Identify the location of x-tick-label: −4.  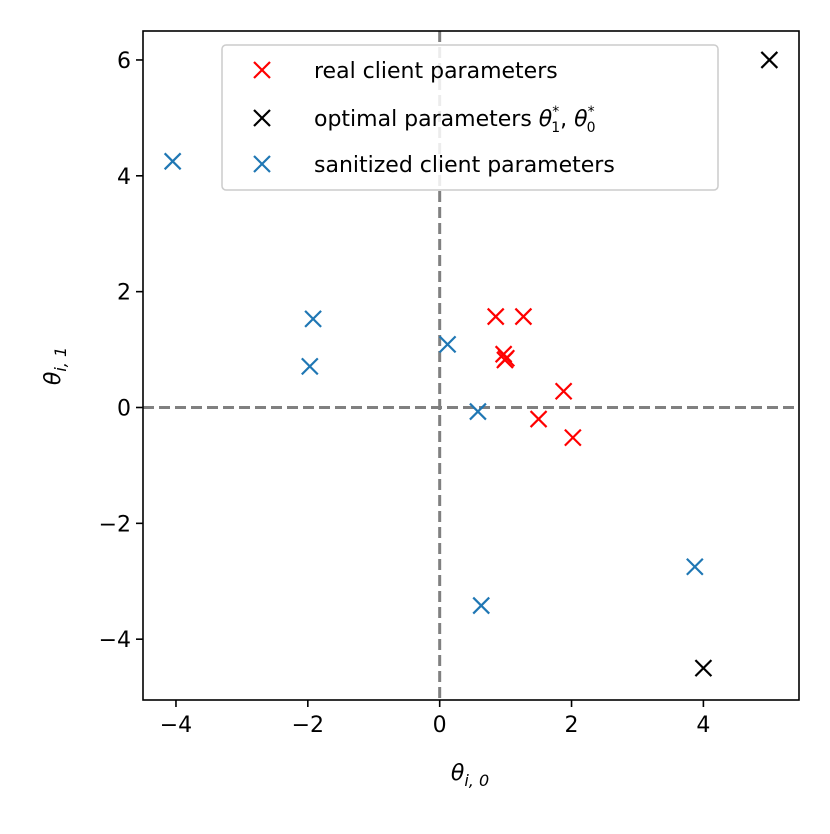
(176, 725).